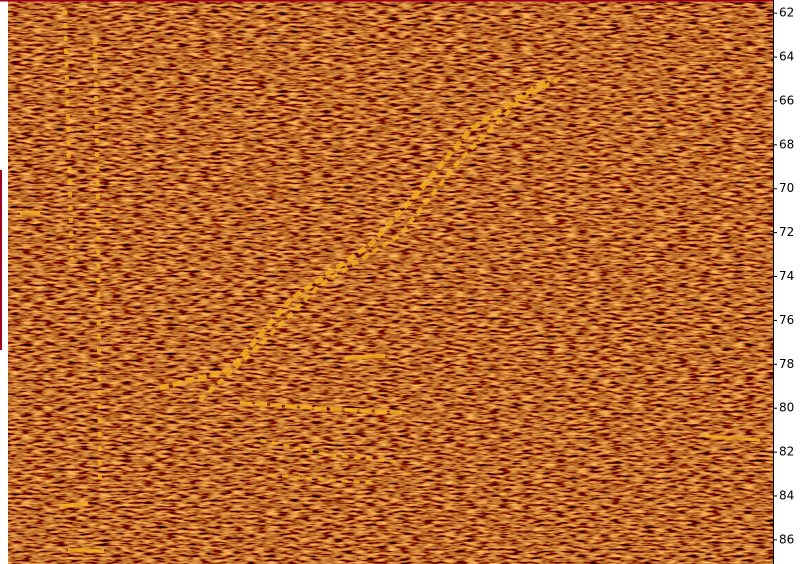  What do you see at coordinates (786, 232) in the screenshot?
I see `y-tick-label: 72` at bounding box center [786, 232].